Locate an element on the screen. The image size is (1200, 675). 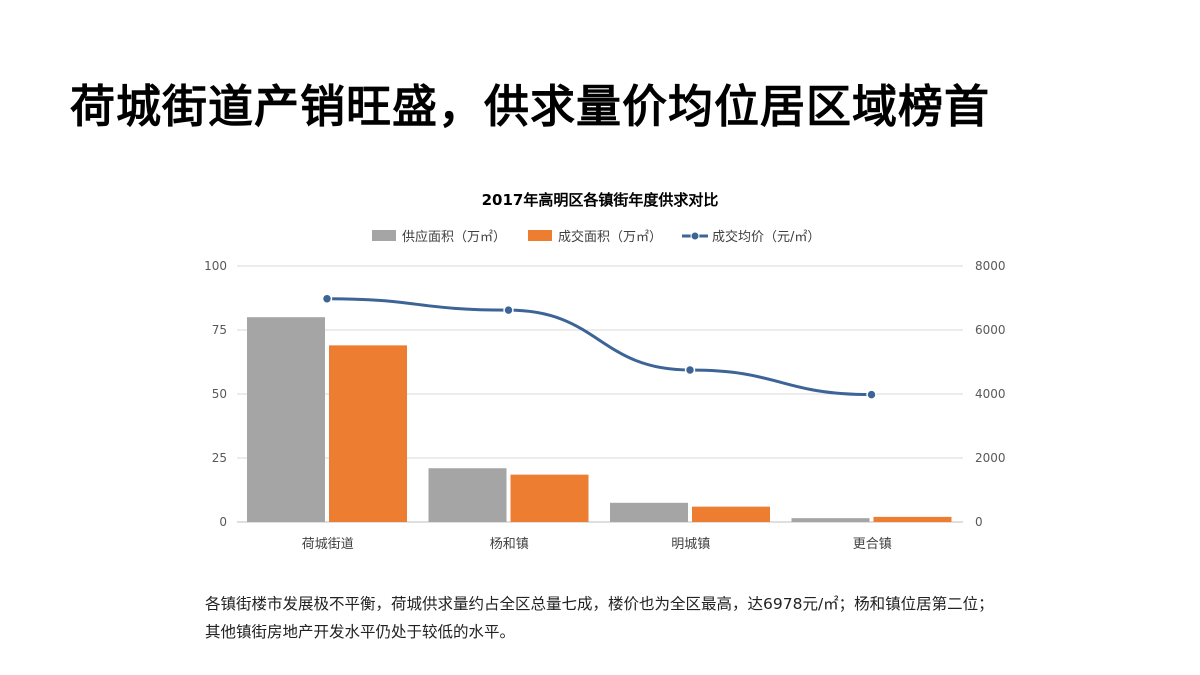
x-tick-label: 杨和镇 is located at coordinates (509, 544).